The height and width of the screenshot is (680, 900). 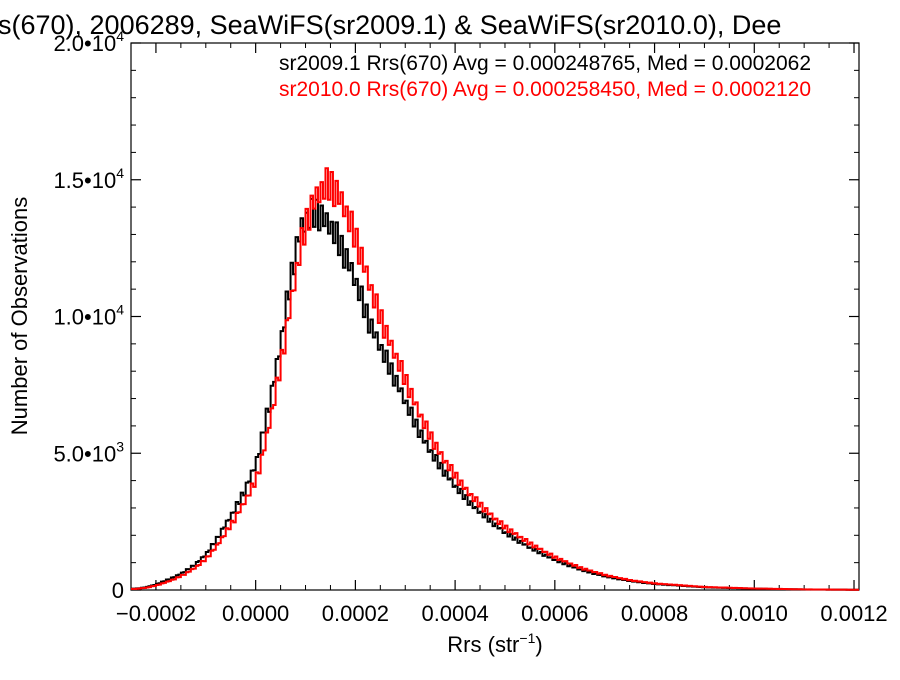 I want to click on y-tick-label: 0, so click(x=118, y=590).